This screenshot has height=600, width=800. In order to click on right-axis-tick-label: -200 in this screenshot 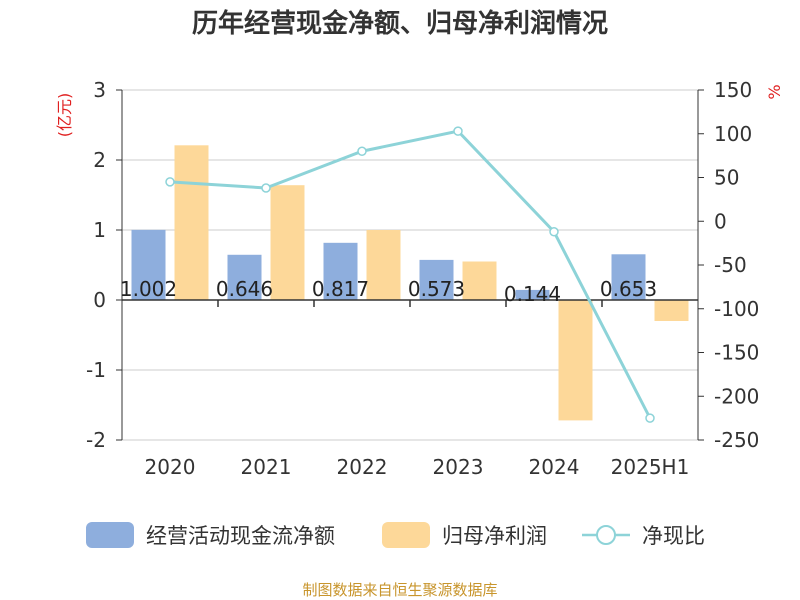, I will do `click(736, 396)`.